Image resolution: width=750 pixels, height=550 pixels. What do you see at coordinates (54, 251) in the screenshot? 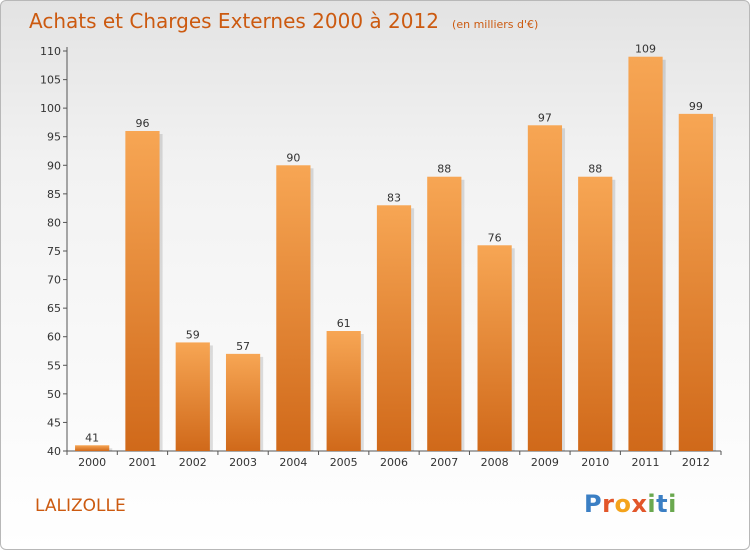
I see `y-tick-label: 75` at bounding box center [54, 251].